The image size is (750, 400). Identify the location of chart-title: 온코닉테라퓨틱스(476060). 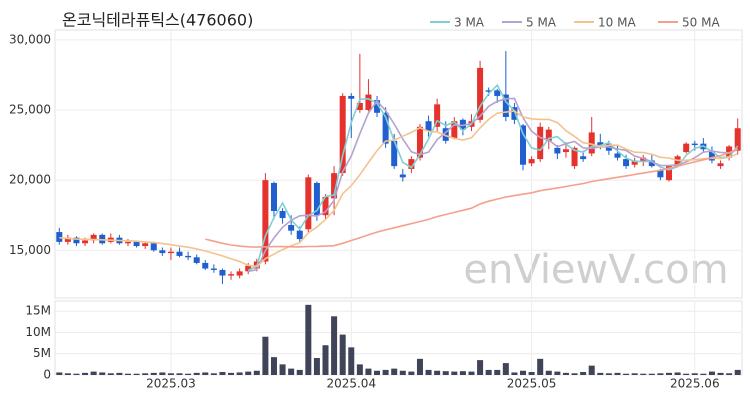
(157, 20).